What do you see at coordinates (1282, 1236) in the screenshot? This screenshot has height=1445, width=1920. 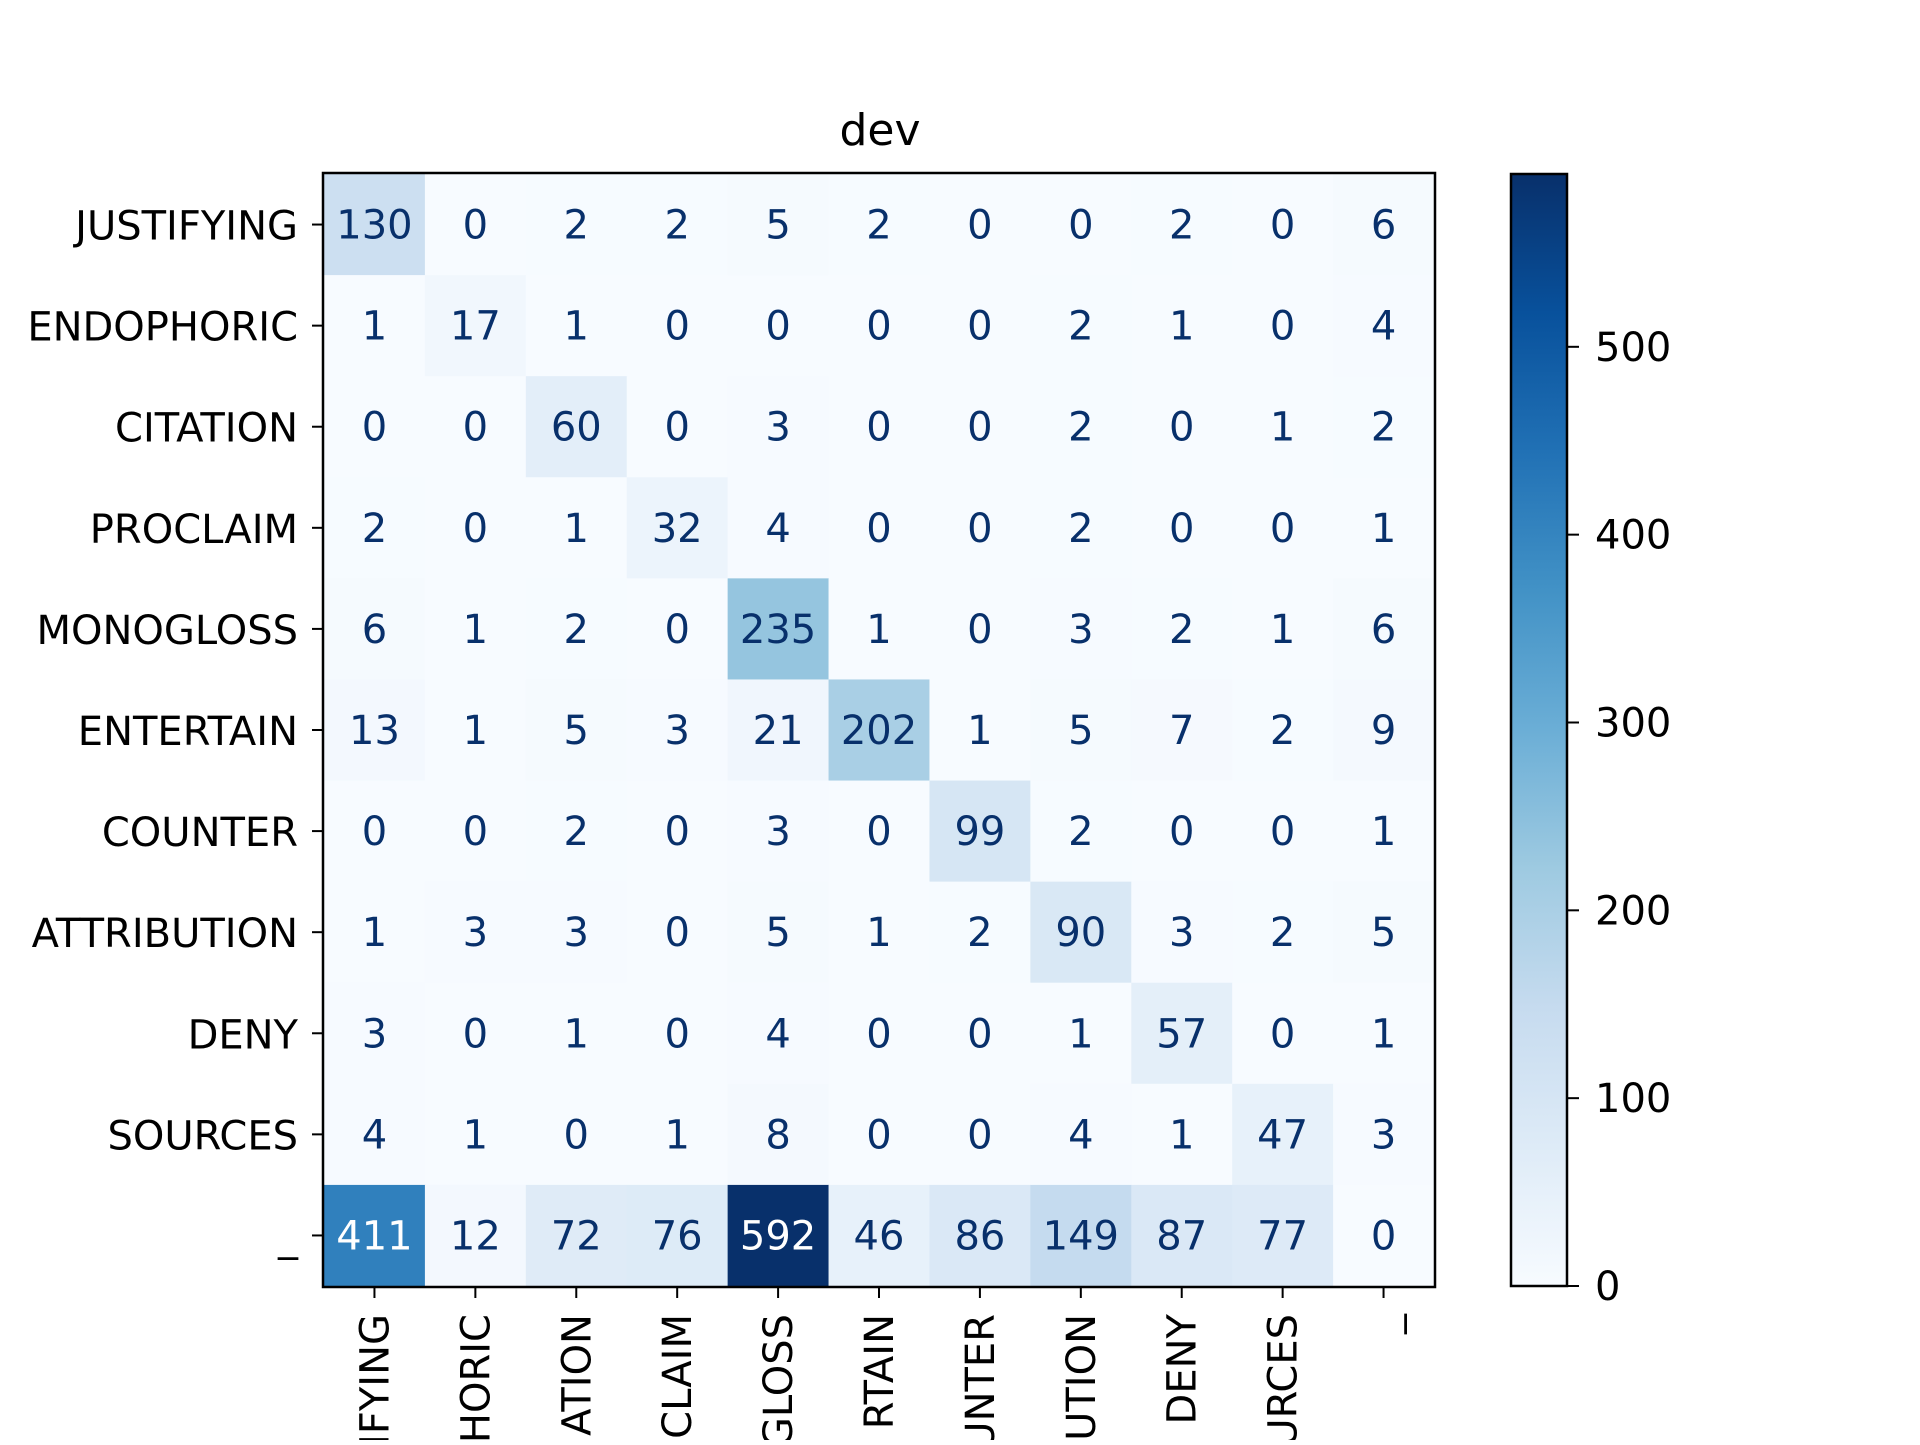 I see `cell-value-label: 77` at bounding box center [1282, 1236].